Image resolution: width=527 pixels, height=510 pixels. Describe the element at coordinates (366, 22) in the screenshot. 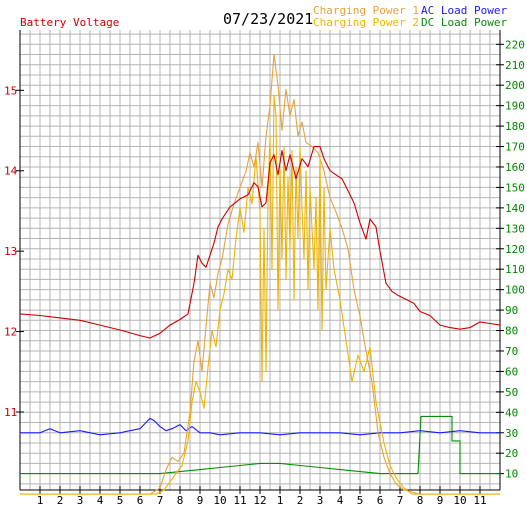

I see `legend-charging-power-2: Charging Power 2` at that location.